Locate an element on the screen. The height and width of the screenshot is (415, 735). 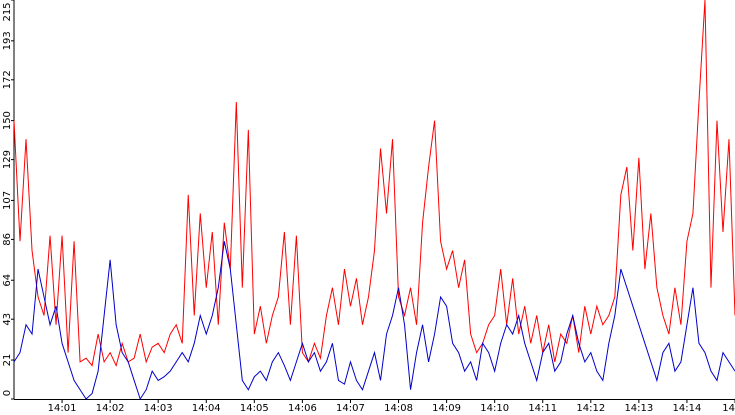
x-tick-label: 14:06 is located at coordinates (302, 408).